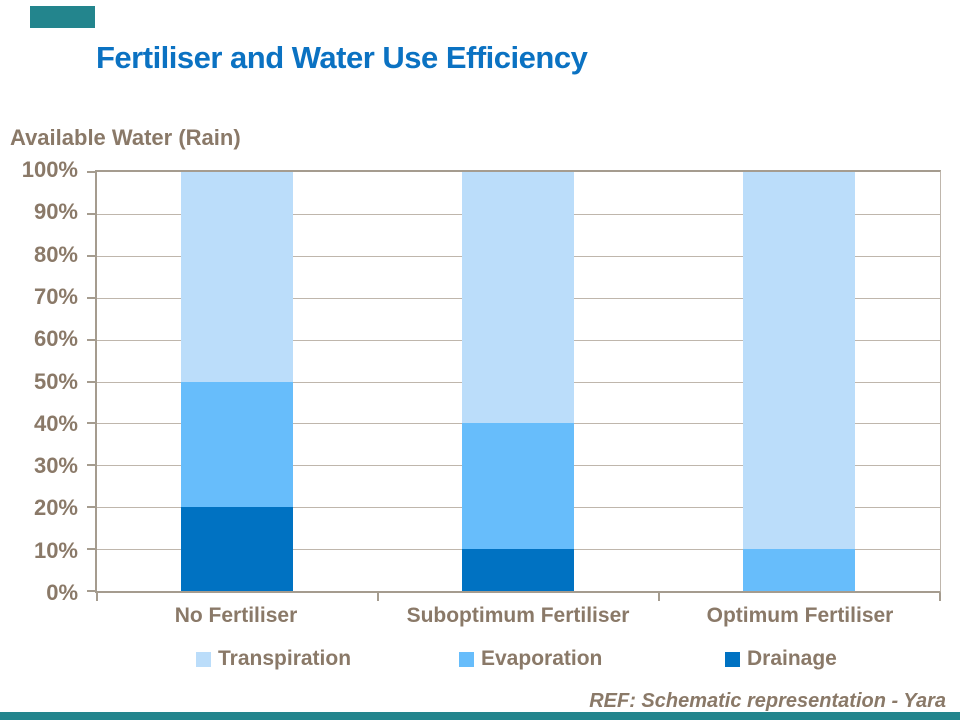 The image size is (960, 720). Describe the element at coordinates (55, 296) in the screenshot. I see `y-axis-tick-label: 70%` at that location.